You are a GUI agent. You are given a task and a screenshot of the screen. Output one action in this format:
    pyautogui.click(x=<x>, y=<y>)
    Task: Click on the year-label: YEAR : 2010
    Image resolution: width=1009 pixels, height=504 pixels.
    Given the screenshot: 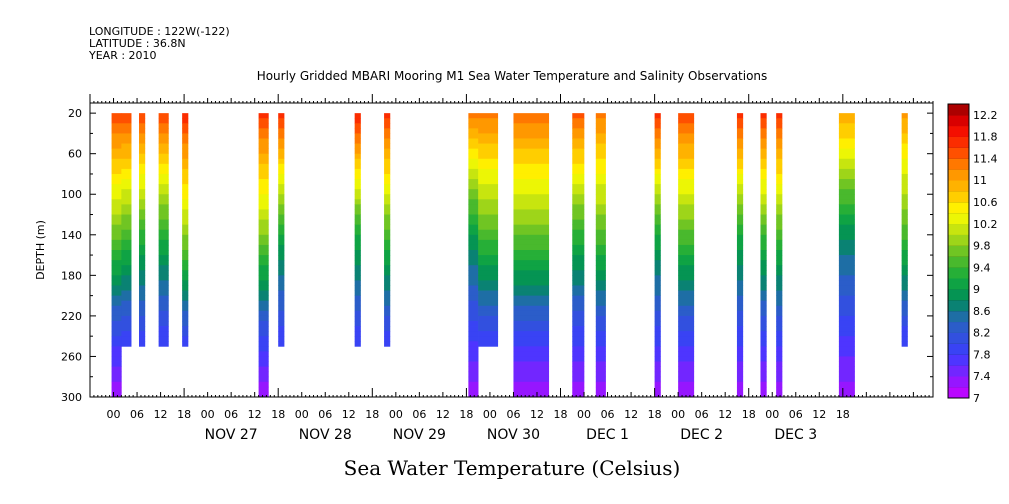 What is the action you would take?
    pyautogui.click(x=122, y=55)
    